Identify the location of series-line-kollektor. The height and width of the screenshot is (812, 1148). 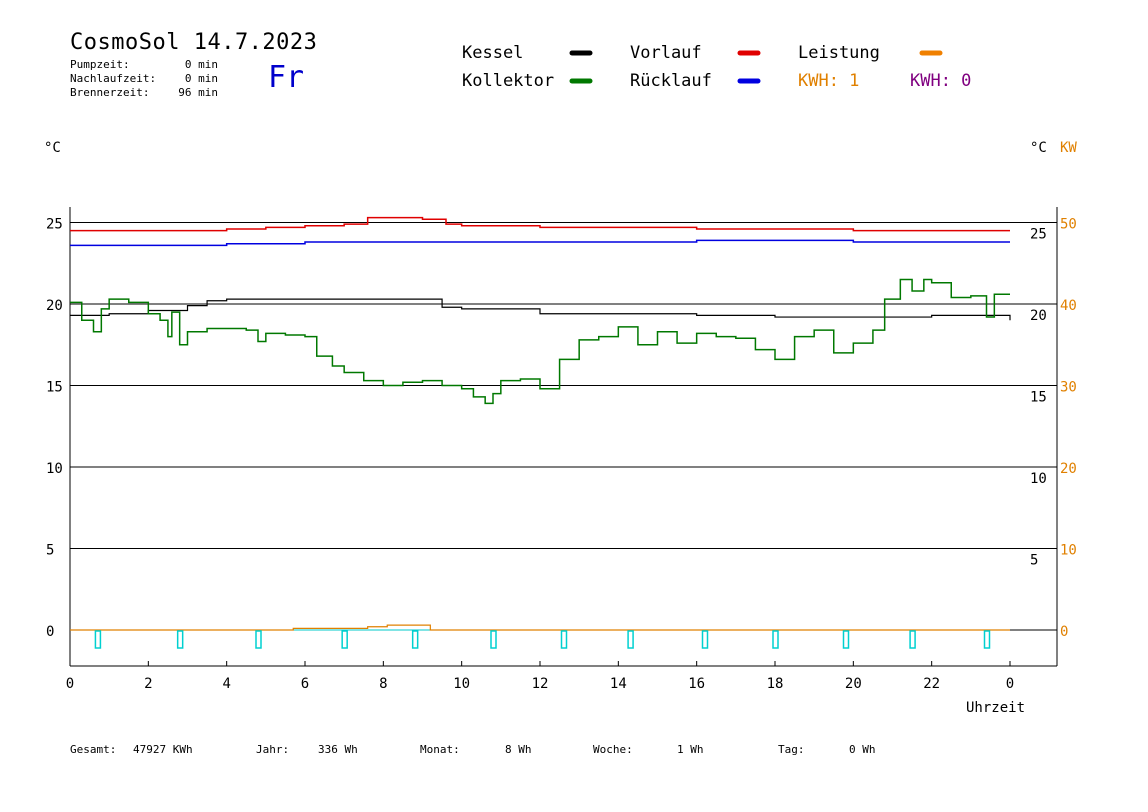
(540, 341).